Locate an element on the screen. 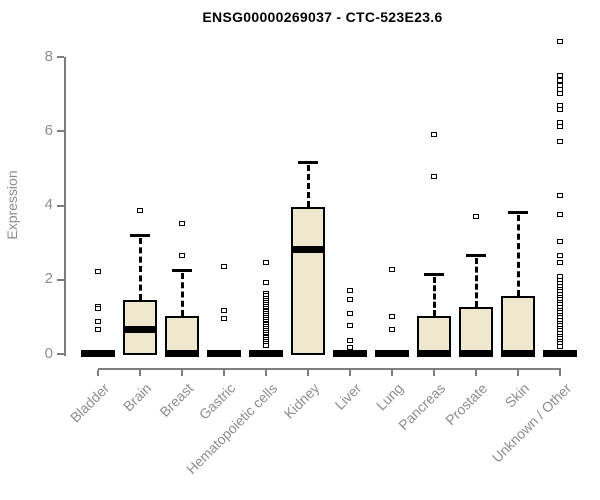  x-tick-label-unknown-other: Unknown / Other is located at coordinates (531, 423).